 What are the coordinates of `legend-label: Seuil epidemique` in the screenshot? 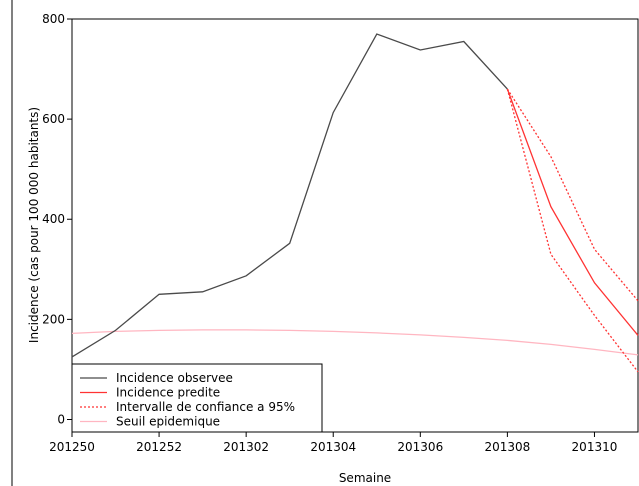 It's located at (168, 422).